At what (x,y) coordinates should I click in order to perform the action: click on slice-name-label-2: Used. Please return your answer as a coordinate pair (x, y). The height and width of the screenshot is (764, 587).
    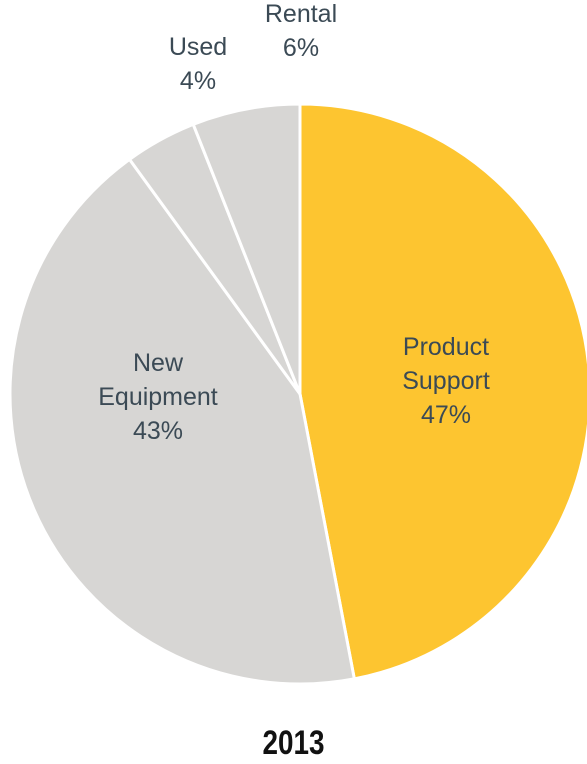
    Looking at the image, I should click on (198, 47).